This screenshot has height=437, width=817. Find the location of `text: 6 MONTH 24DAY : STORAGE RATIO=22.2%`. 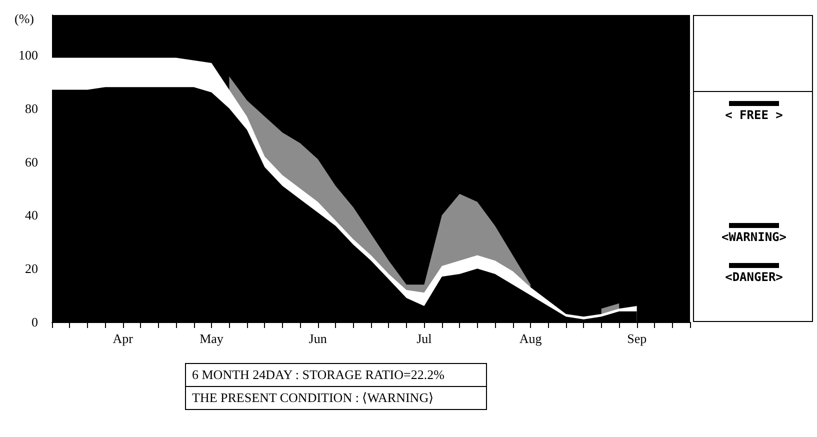

text: 6 MONTH 24DAY : STORAGE RATIO=22.2% is located at coordinates (336, 375).